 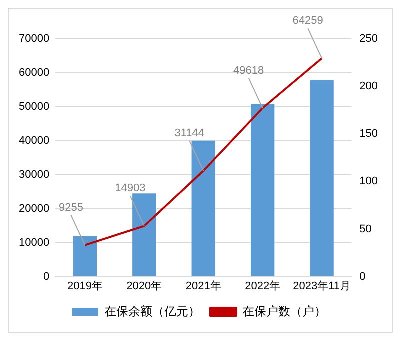 What do you see at coordinates (152, 311) in the screenshot?
I see `legend-label: 在保余额（亿元）` at bounding box center [152, 311].